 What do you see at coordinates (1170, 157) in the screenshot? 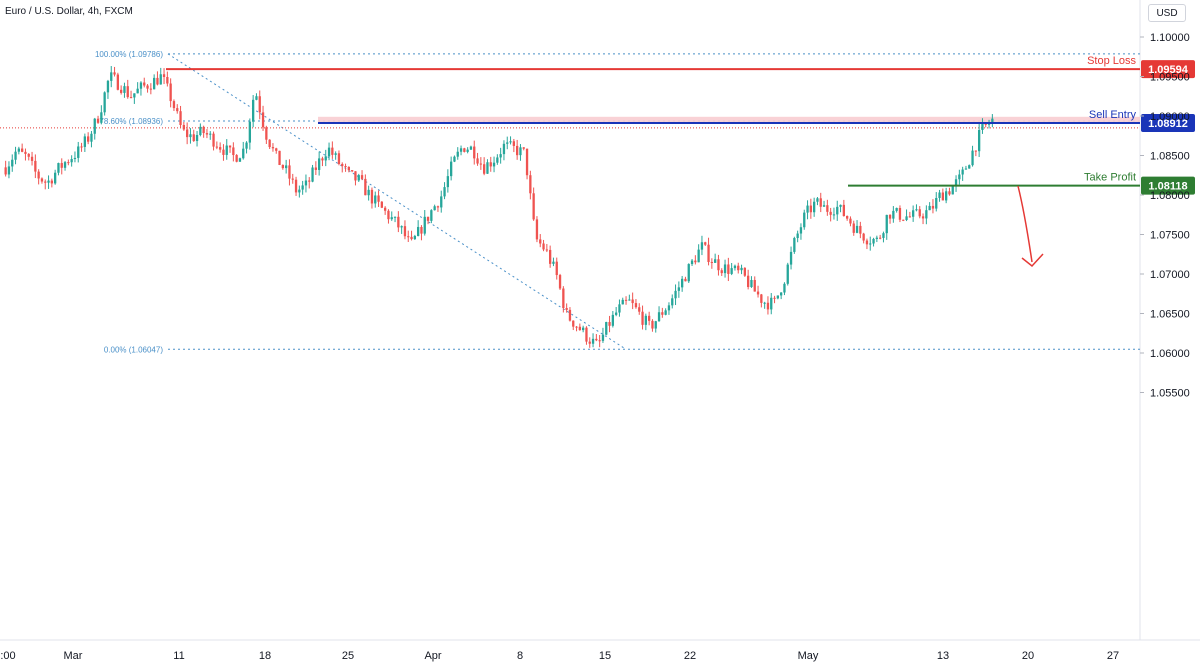
I see `price-tick-label: 1.08500` at bounding box center [1170, 157].